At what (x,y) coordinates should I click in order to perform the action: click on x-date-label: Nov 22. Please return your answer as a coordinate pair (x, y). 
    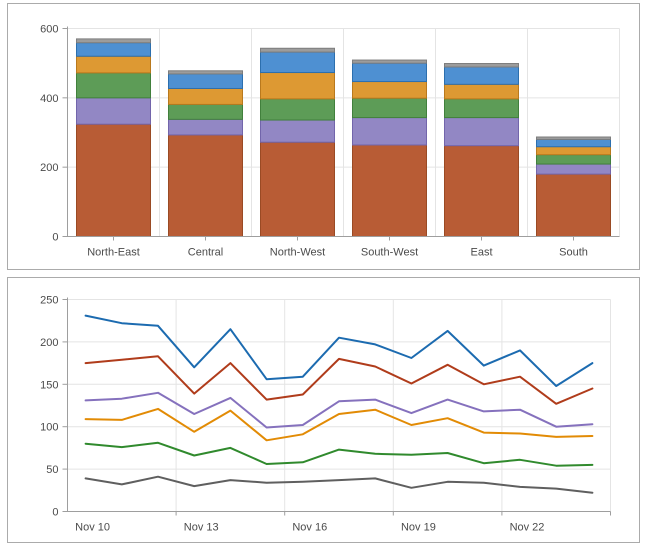
    Looking at the image, I should click on (527, 528).